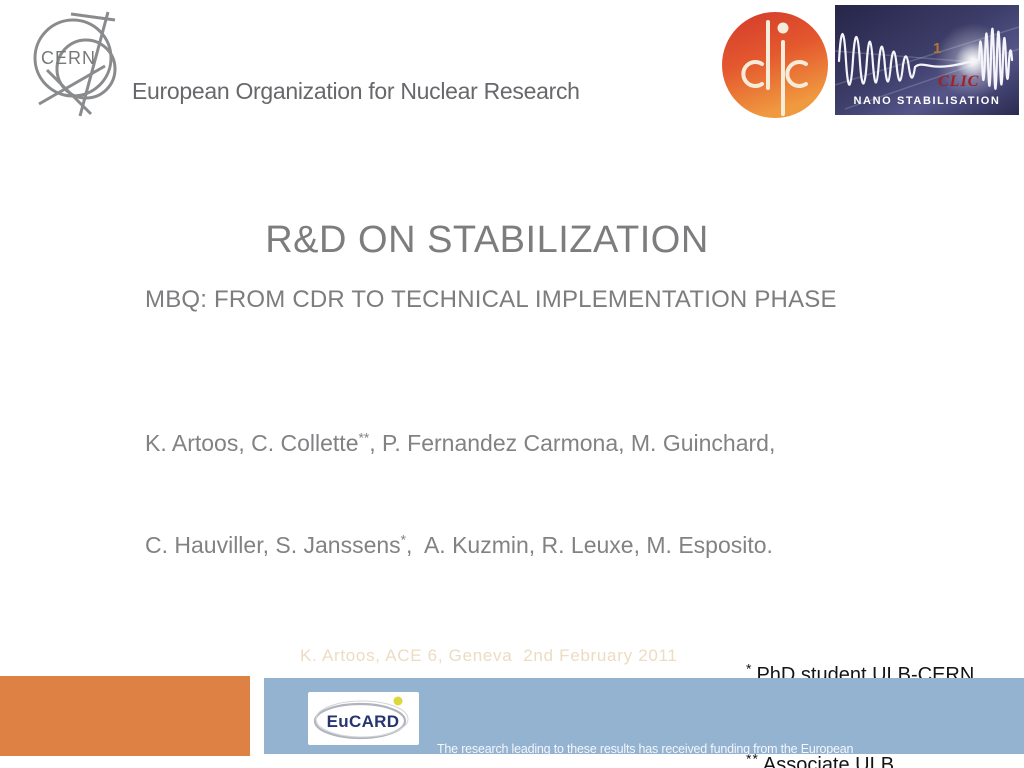 Image resolution: width=1024 pixels, height=768 pixels. I want to click on clic-logo-graphic, so click(775, 65).